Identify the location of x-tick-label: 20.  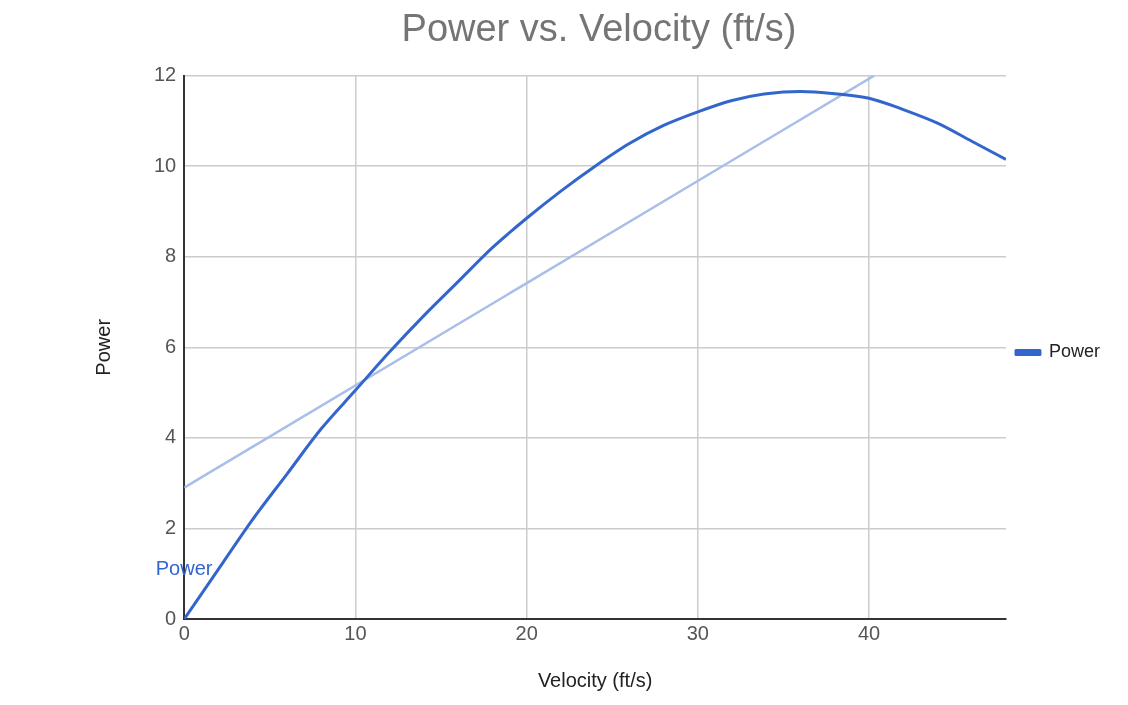
(526, 632).